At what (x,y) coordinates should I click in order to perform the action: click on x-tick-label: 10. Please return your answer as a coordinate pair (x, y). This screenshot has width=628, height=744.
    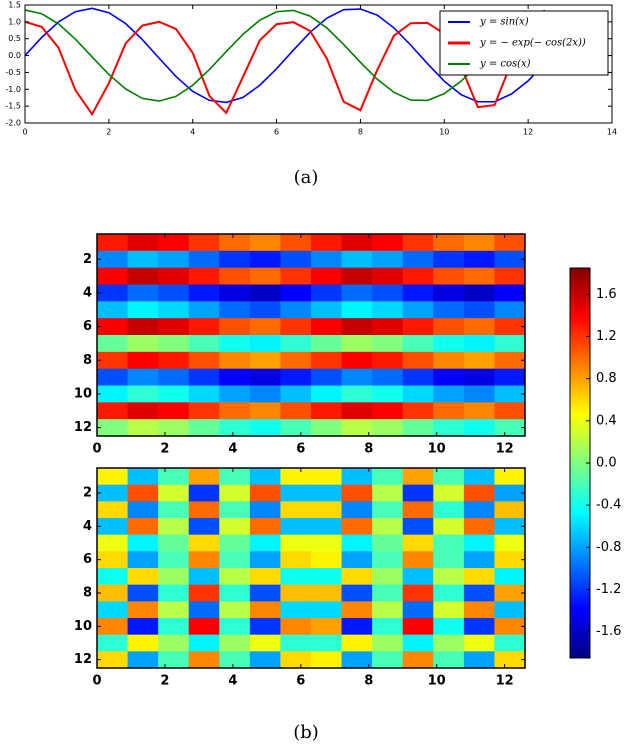
    Looking at the image, I should click on (437, 681).